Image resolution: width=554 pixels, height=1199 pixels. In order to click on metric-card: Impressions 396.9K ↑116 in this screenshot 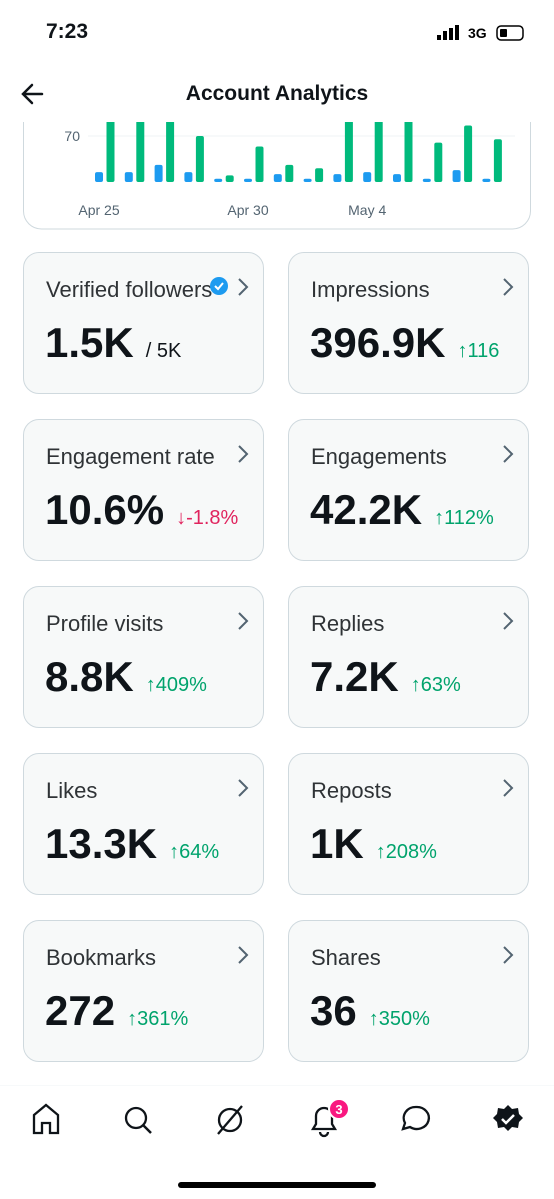, I will do `click(408, 323)`.